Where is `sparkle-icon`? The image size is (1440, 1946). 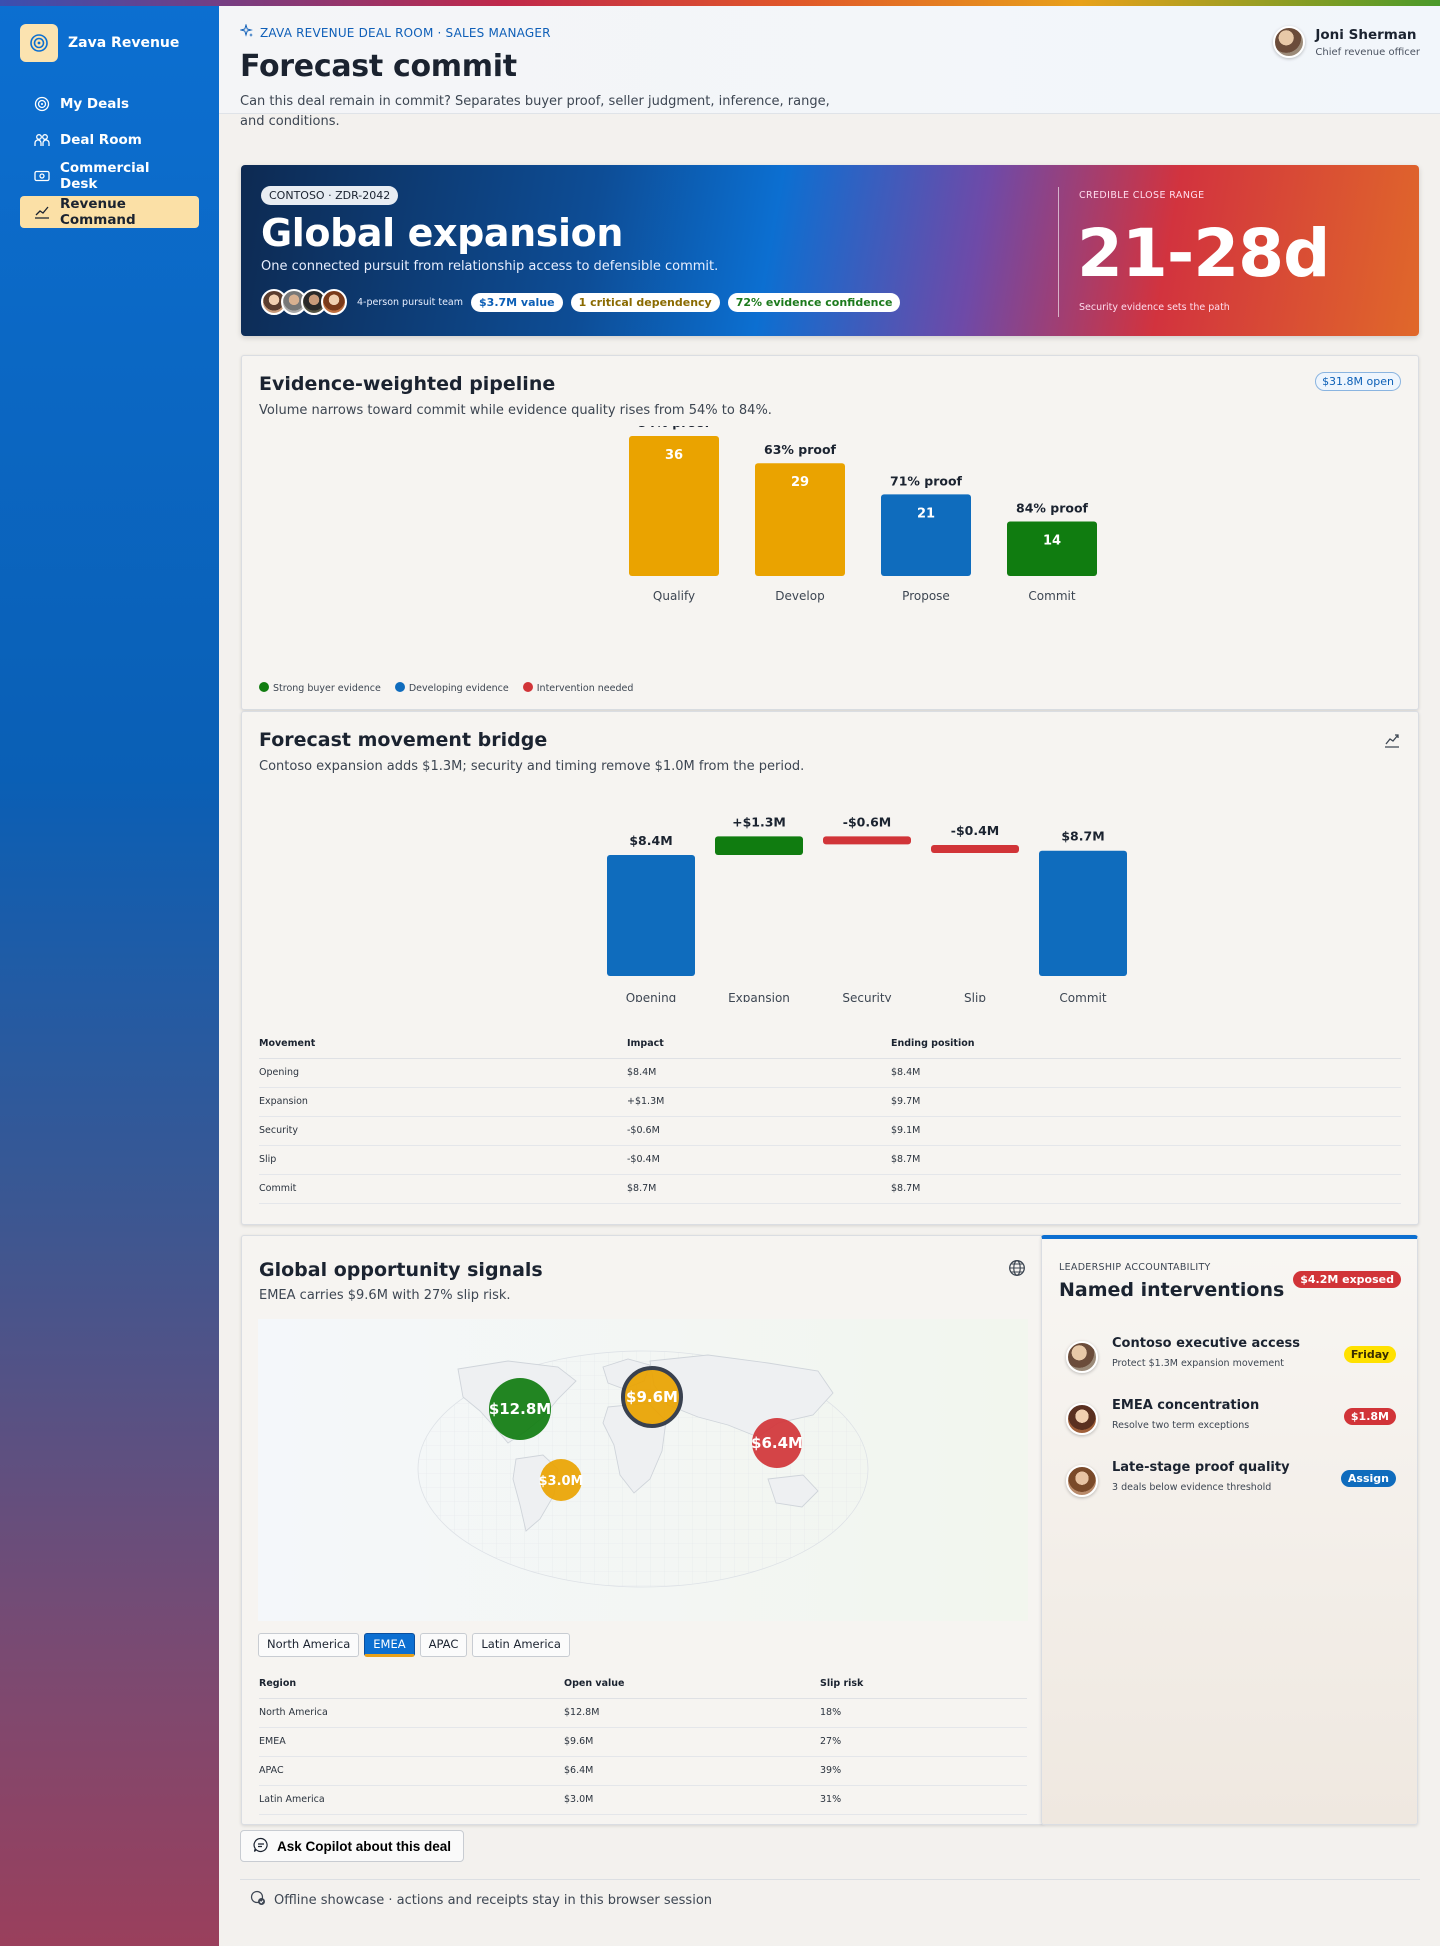
sparkle-icon is located at coordinates (246, 32).